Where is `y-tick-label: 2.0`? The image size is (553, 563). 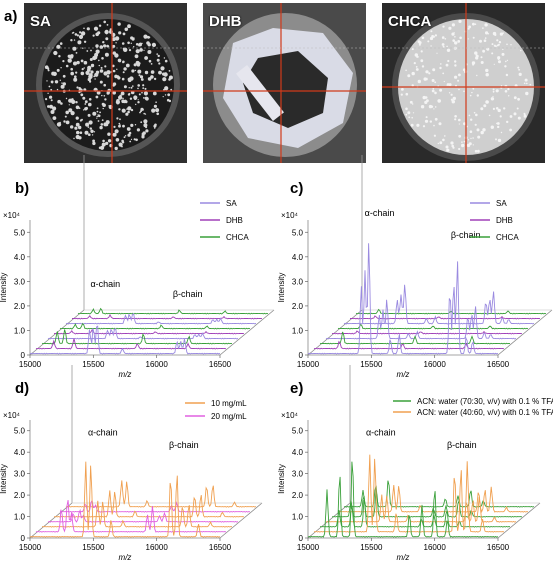
y-tick-label: 2.0 is located at coordinates (298, 495).